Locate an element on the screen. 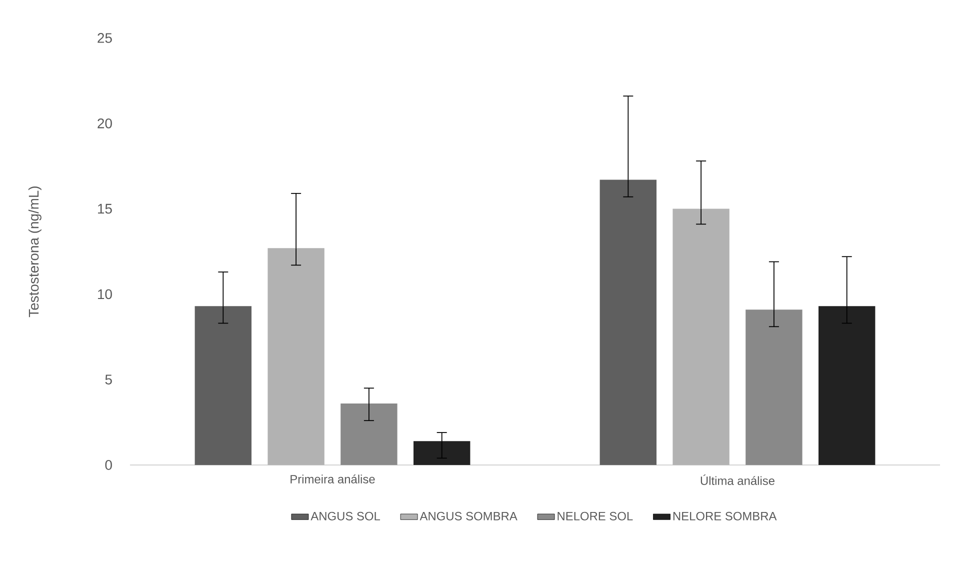 This screenshot has height=581, width=957. y-tick-label: 0 is located at coordinates (108, 465).